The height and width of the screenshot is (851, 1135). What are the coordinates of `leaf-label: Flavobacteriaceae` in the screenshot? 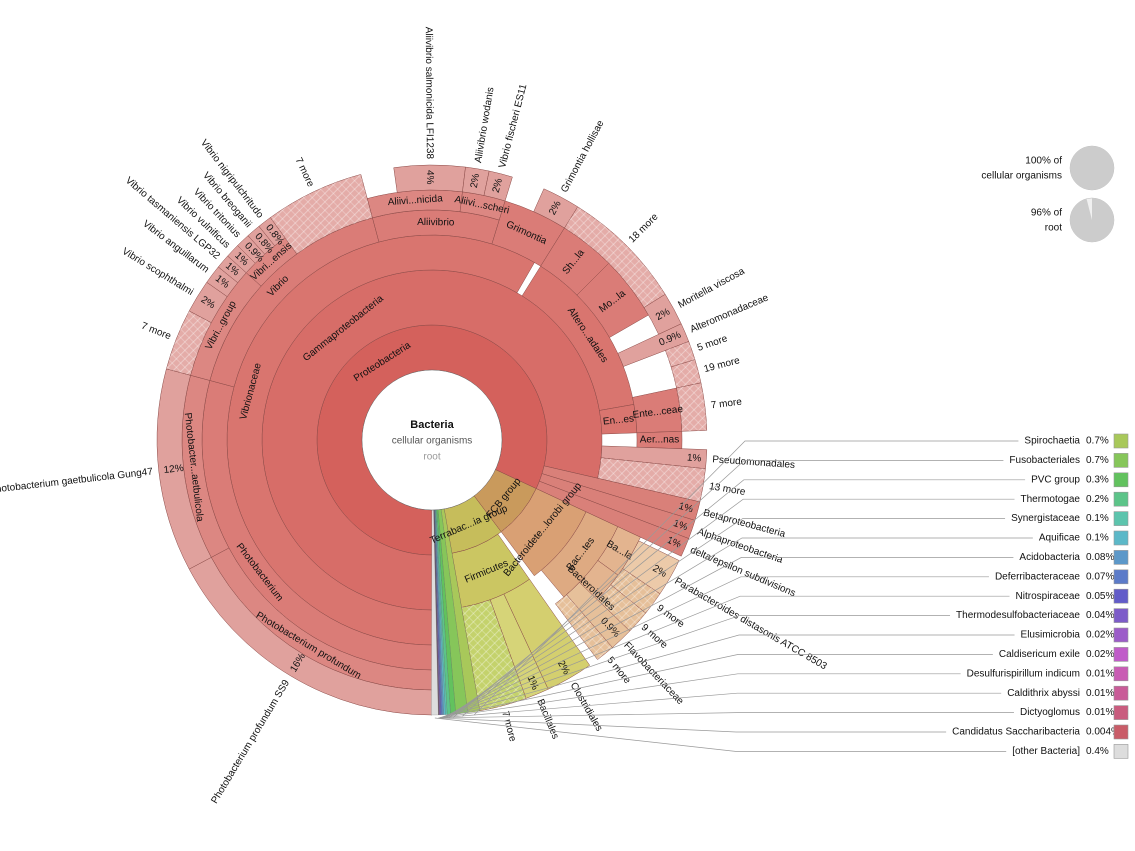 It's located at (653, 673).